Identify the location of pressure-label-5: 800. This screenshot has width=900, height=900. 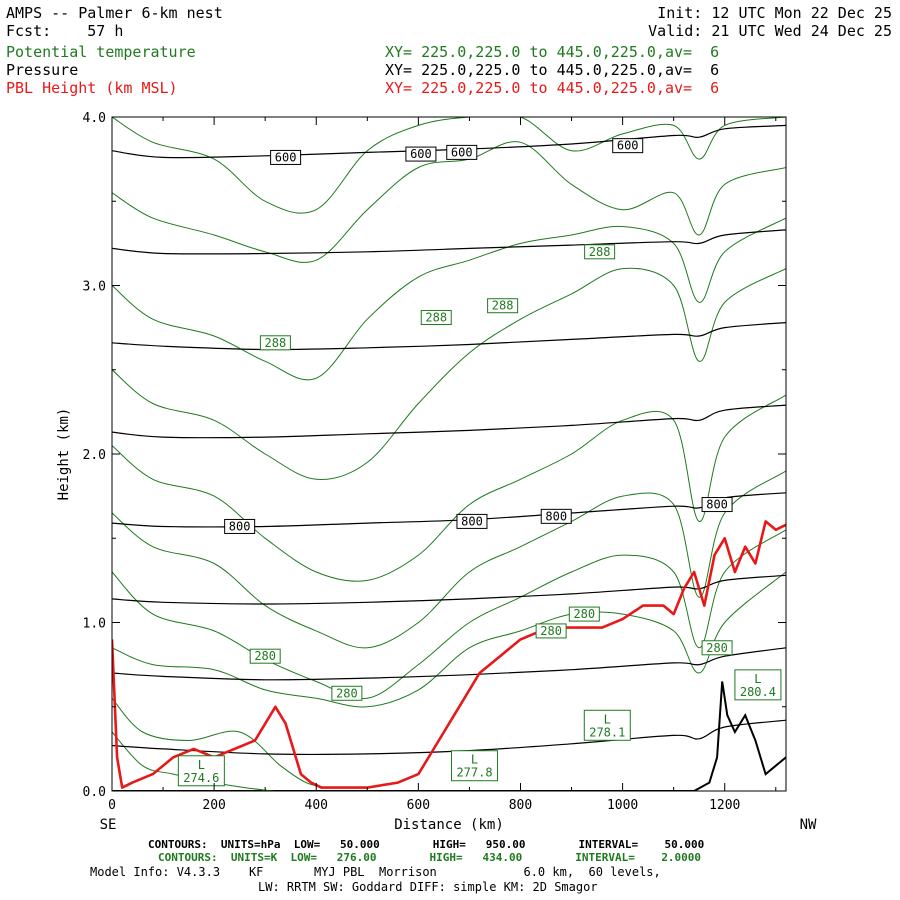
(472, 521).